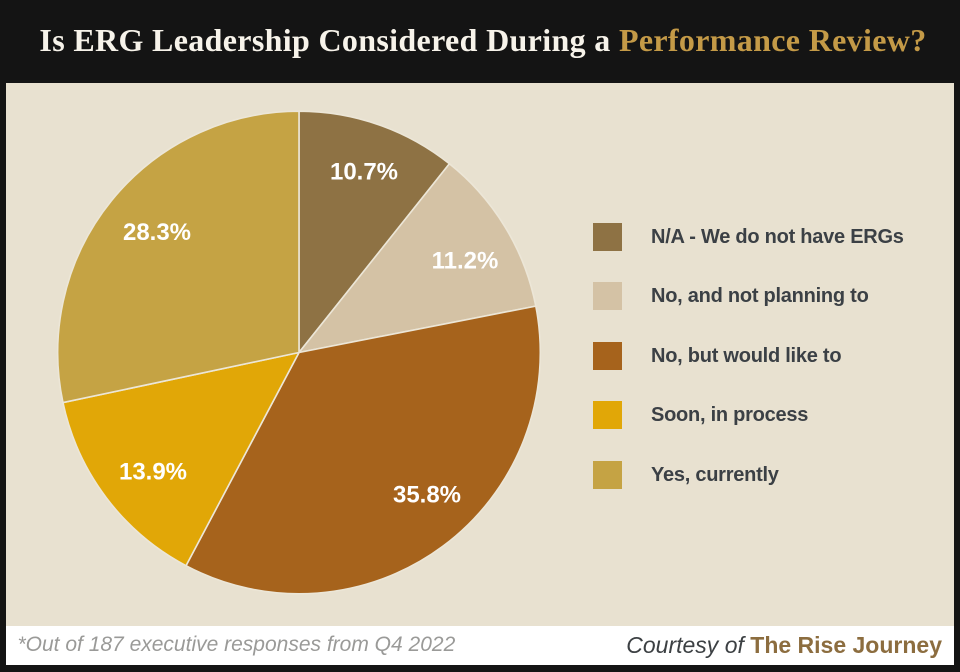  Describe the element at coordinates (153, 472) in the screenshot. I see `svg-text: 13.9%` at that location.